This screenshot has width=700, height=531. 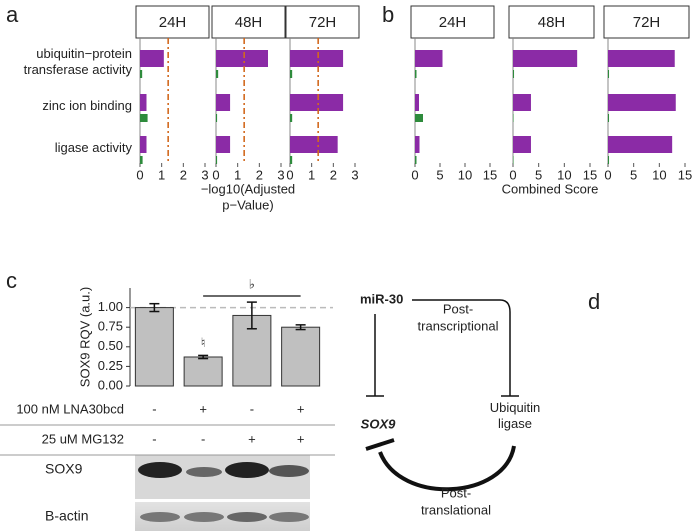 What do you see at coordinates (458, 325) in the screenshot?
I see `edge-label: transcriptional` at bounding box center [458, 325].